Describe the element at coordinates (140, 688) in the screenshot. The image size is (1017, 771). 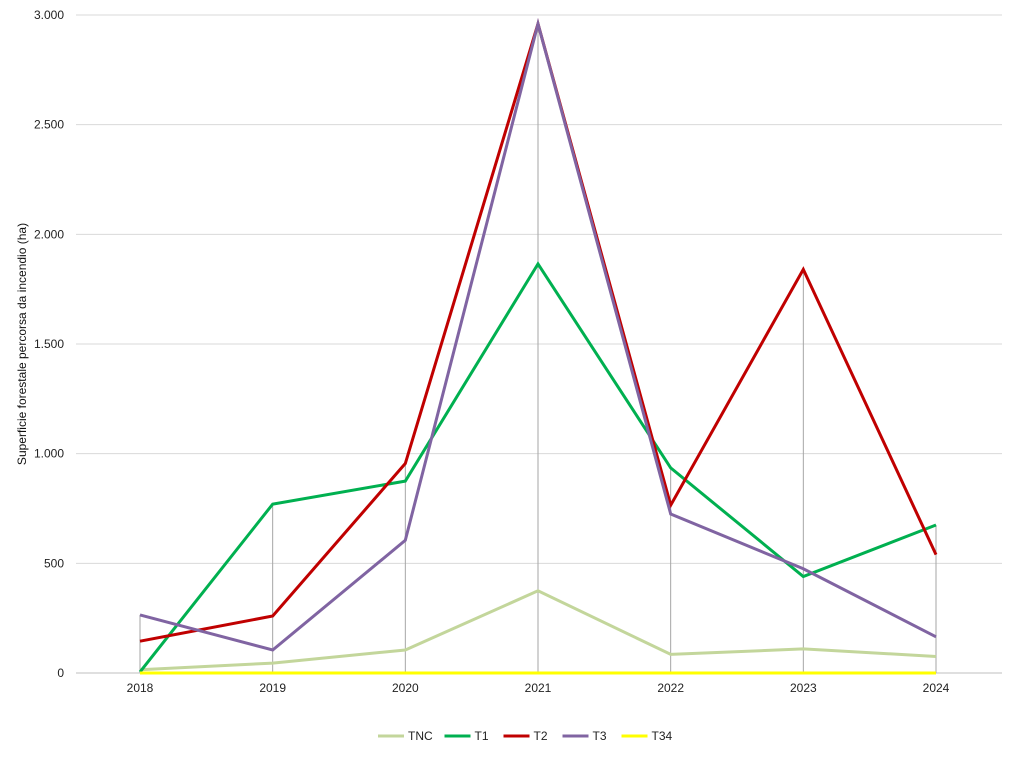
I see `x-tick-label: 2018` at that location.